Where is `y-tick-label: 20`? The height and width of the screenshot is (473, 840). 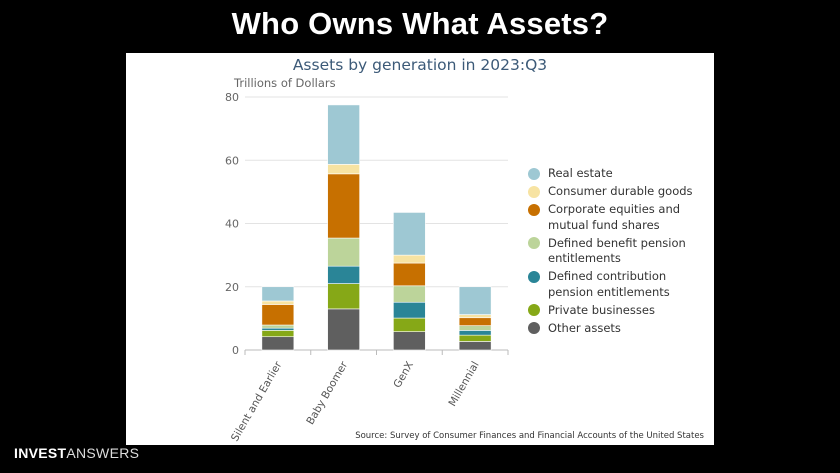 y-tick-label: 20 is located at coordinates (232, 287).